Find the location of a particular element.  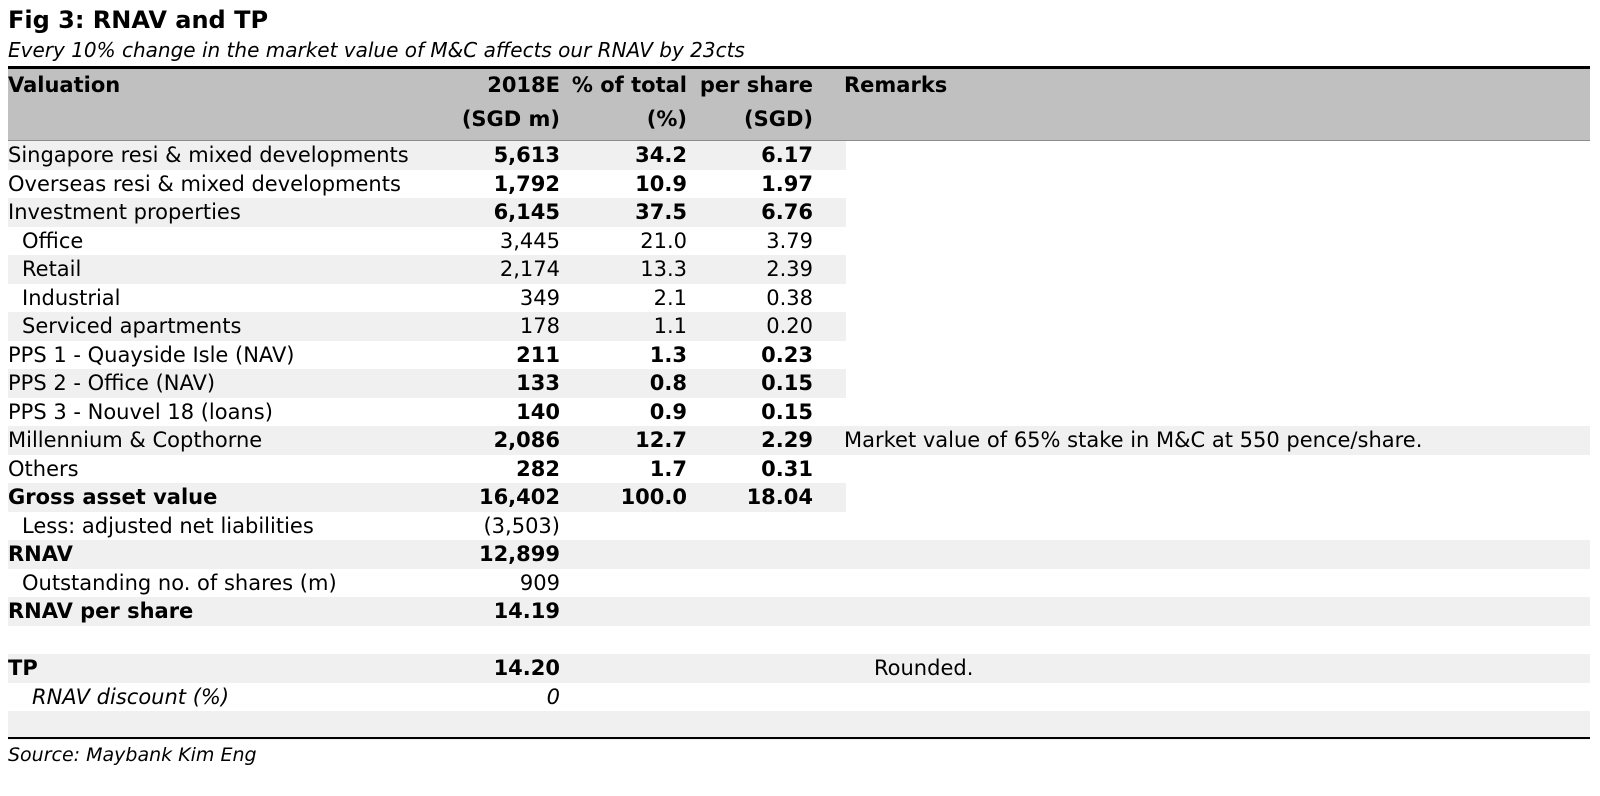

table-row: Investment properties 6,145 37.5 6.76 is located at coordinates (799, 212).